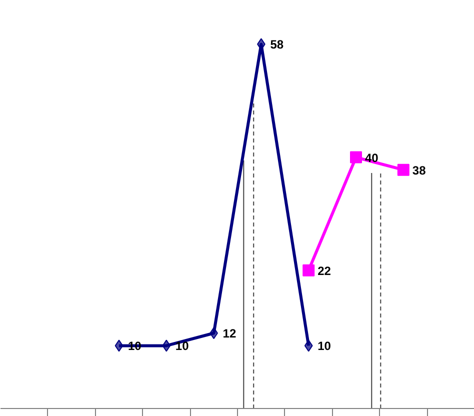 This screenshot has height=416, width=474. What do you see at coordinates (419, 170) in the screenshot?
I see `data-label: 38` at bounding box center [419, 170].